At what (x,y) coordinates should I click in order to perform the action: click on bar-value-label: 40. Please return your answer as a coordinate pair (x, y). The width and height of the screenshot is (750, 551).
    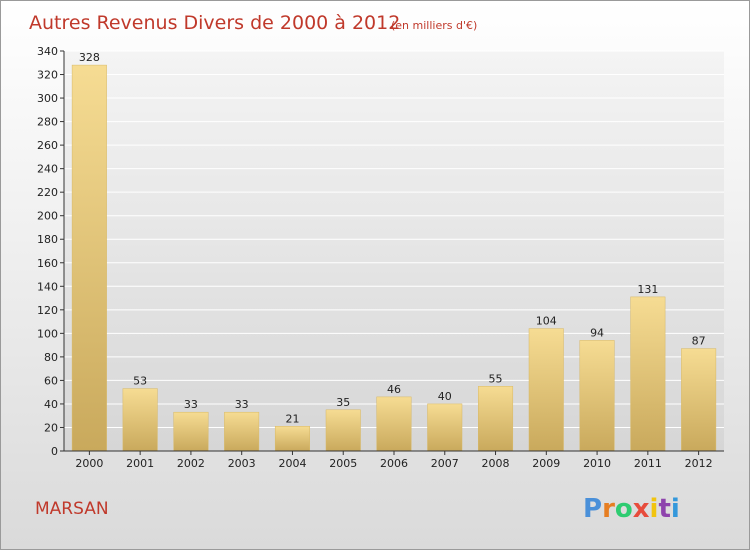
    Looking at the image, I should click on (445, 396).